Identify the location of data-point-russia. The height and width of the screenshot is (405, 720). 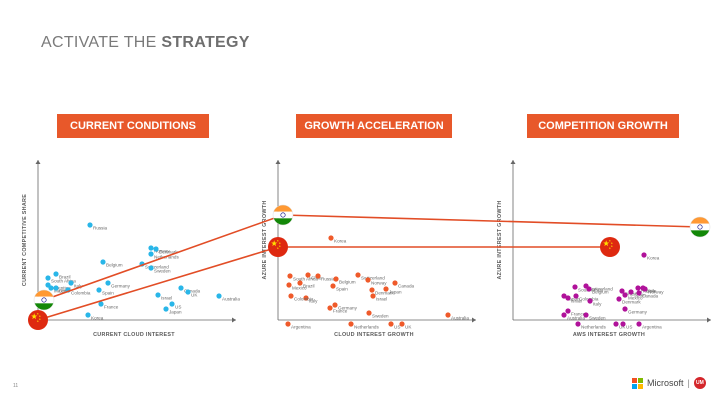
(90, 225).